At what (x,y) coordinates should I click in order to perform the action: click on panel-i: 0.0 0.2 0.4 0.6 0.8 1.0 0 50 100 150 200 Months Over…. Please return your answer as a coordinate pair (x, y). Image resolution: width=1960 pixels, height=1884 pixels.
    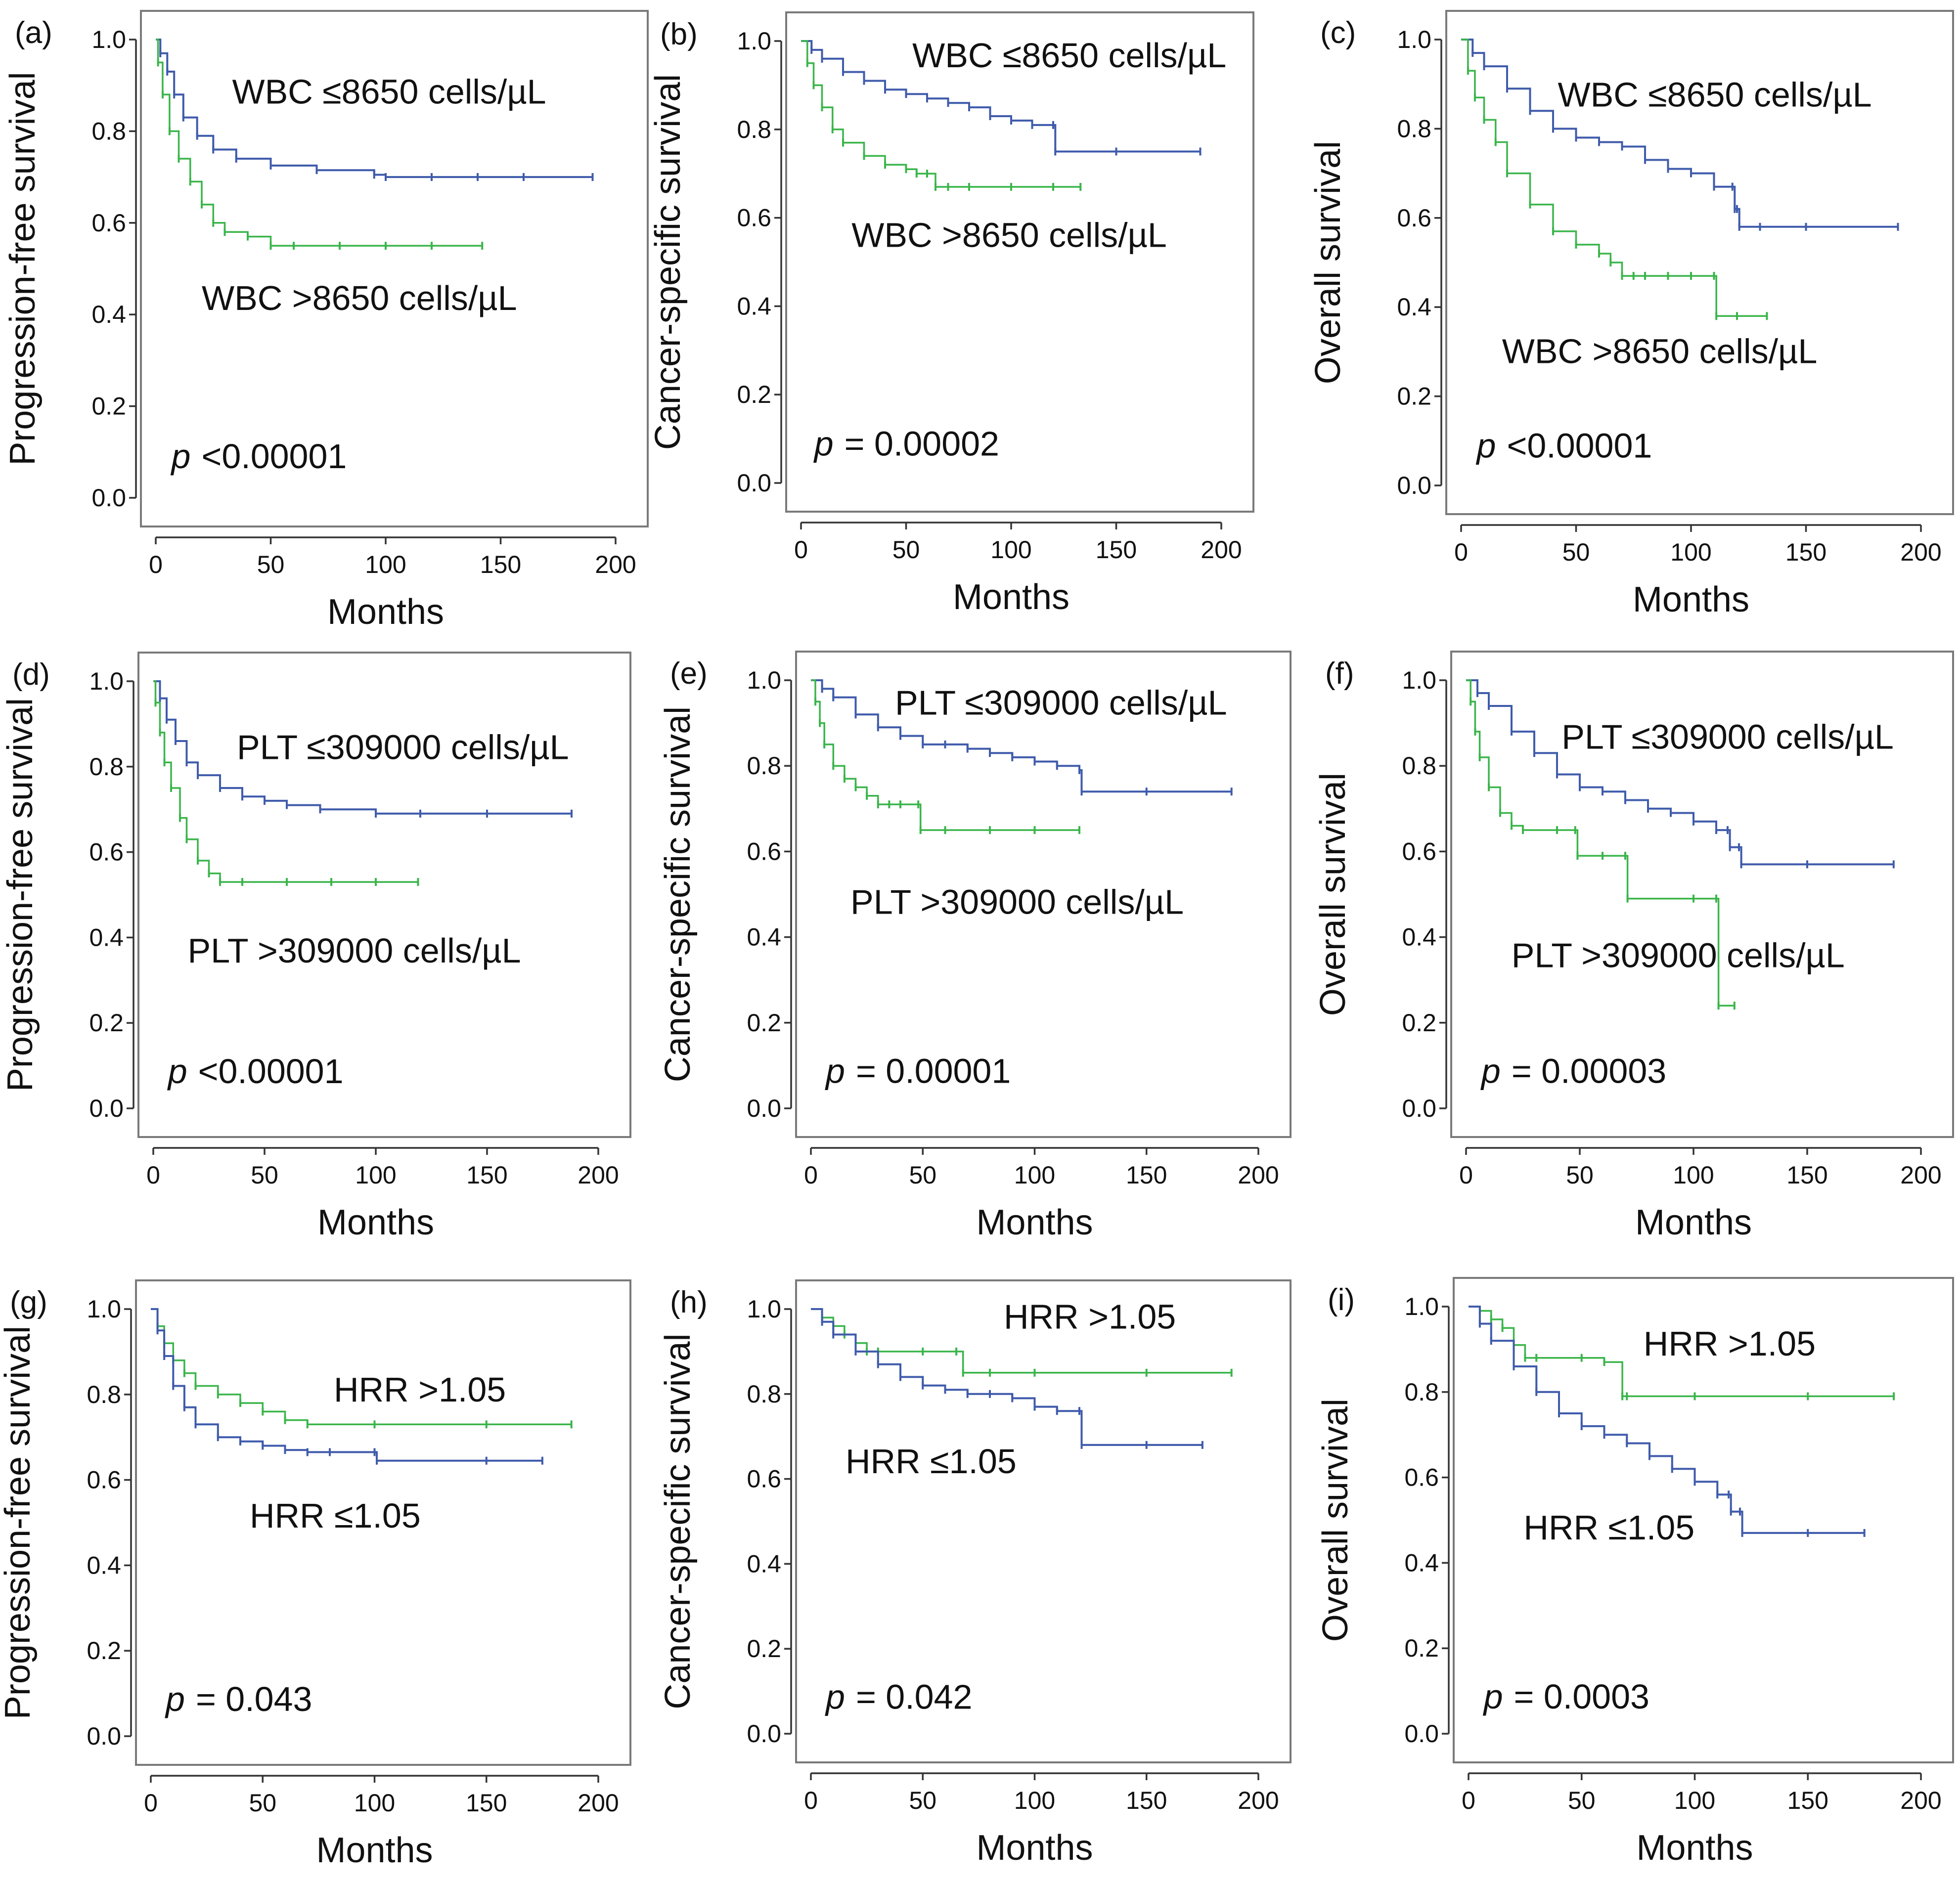
    Looking at the image, I should click on (1635, 1572).